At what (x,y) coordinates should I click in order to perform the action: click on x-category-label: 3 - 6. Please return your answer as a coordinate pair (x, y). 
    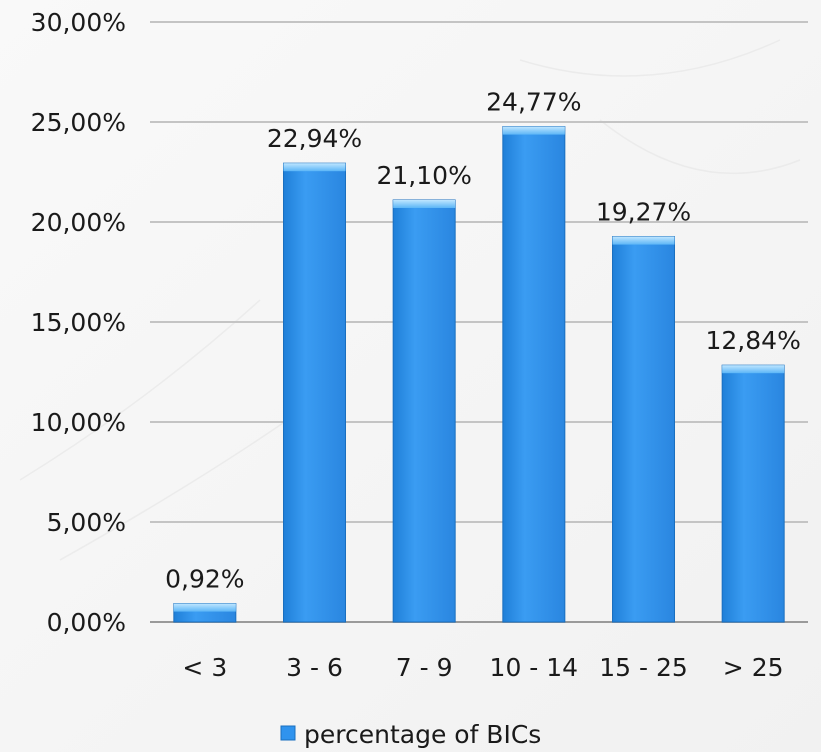
    Looking at the image, I should click on (314, 667).